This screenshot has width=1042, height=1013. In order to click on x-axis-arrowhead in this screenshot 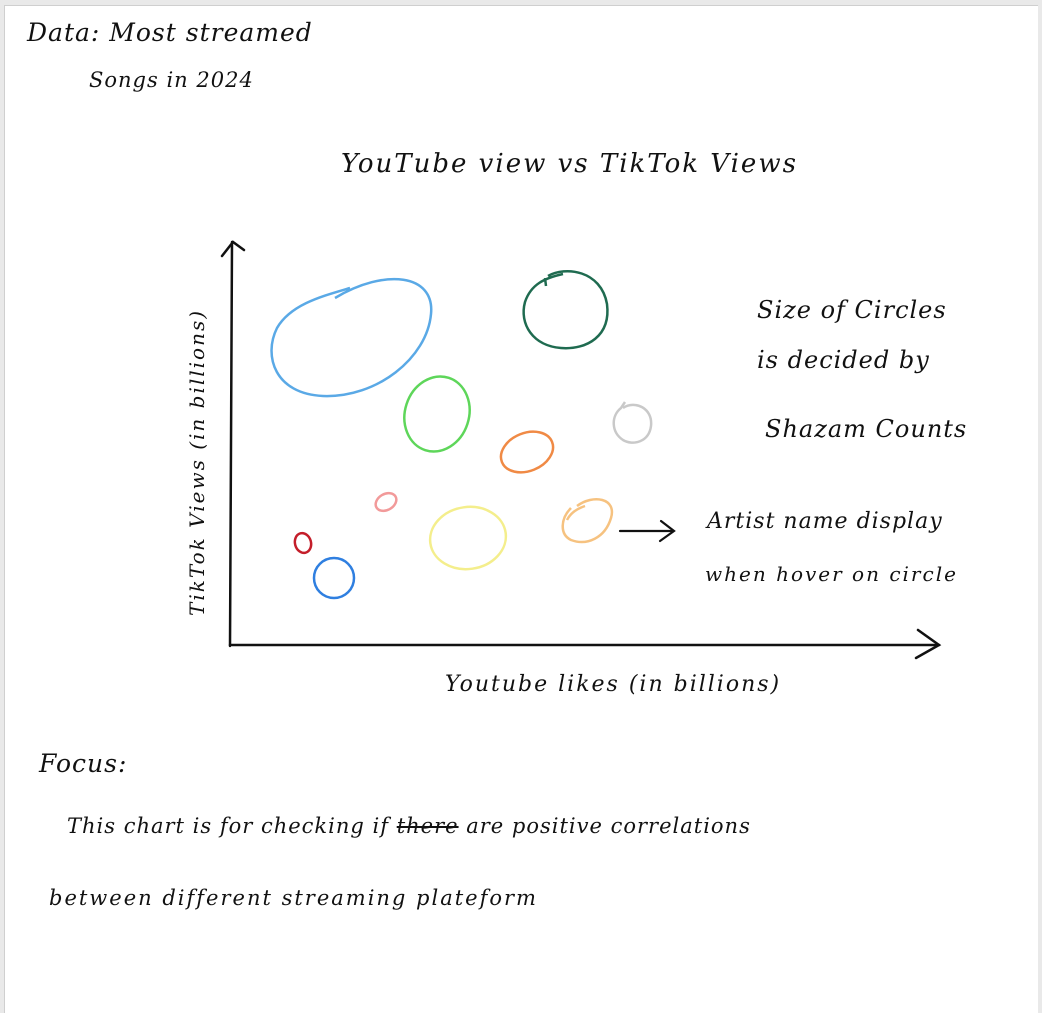, I will do `click(928, 644)`.